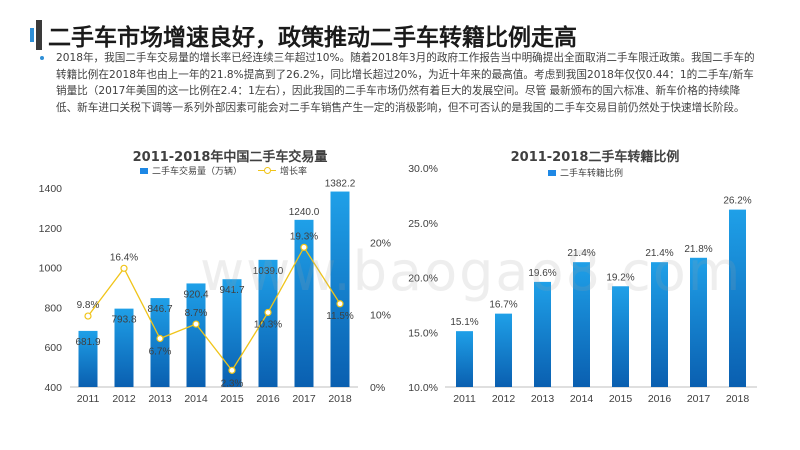  Describe the element at coordinates (737, 201) in the screenshot. I see `chart2-bar-label: 26.2%` at that location.